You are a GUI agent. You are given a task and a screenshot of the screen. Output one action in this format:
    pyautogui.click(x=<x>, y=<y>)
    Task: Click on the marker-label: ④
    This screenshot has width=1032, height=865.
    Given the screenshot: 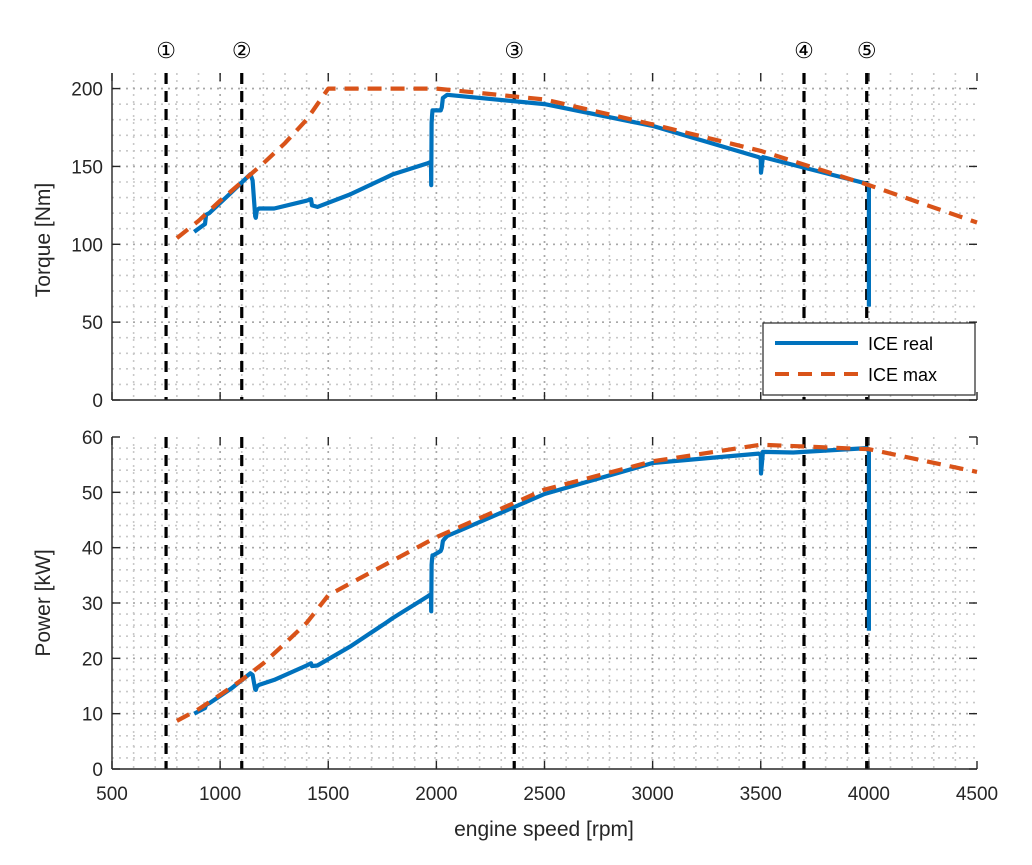 What is the action you would take?
    pyautogui.click(x=804, y=51)
    